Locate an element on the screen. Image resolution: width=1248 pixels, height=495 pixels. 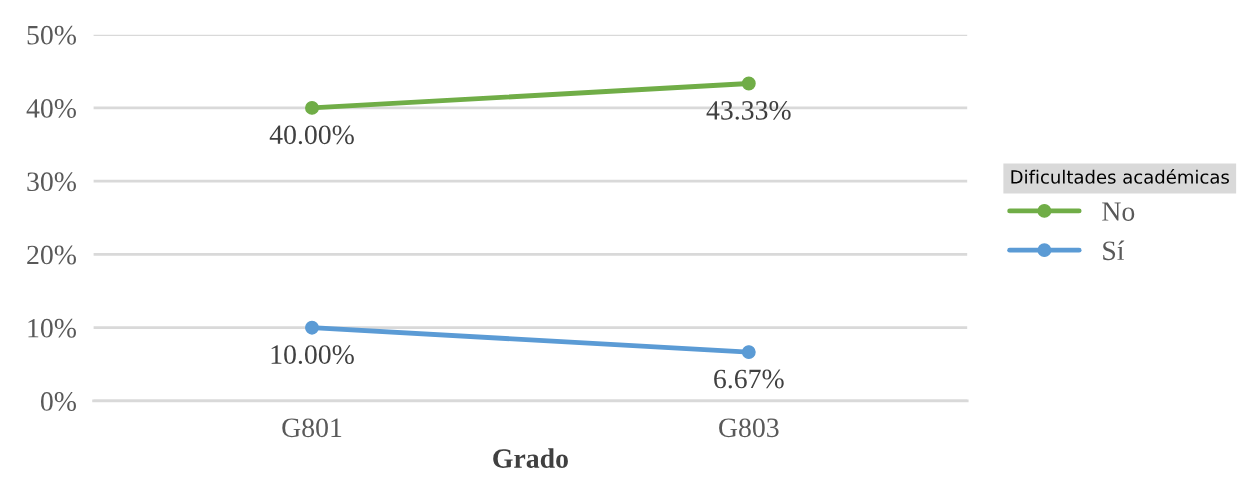
y-tick-label: 40% is located at coordinates (51, 108).